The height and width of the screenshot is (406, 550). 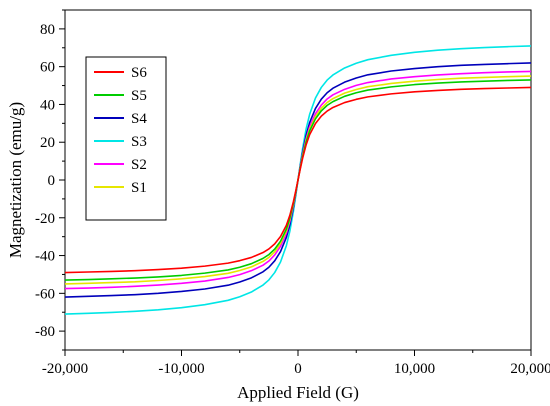 I want to click on legend-label-s5: S5, so click(x=139, y=96).